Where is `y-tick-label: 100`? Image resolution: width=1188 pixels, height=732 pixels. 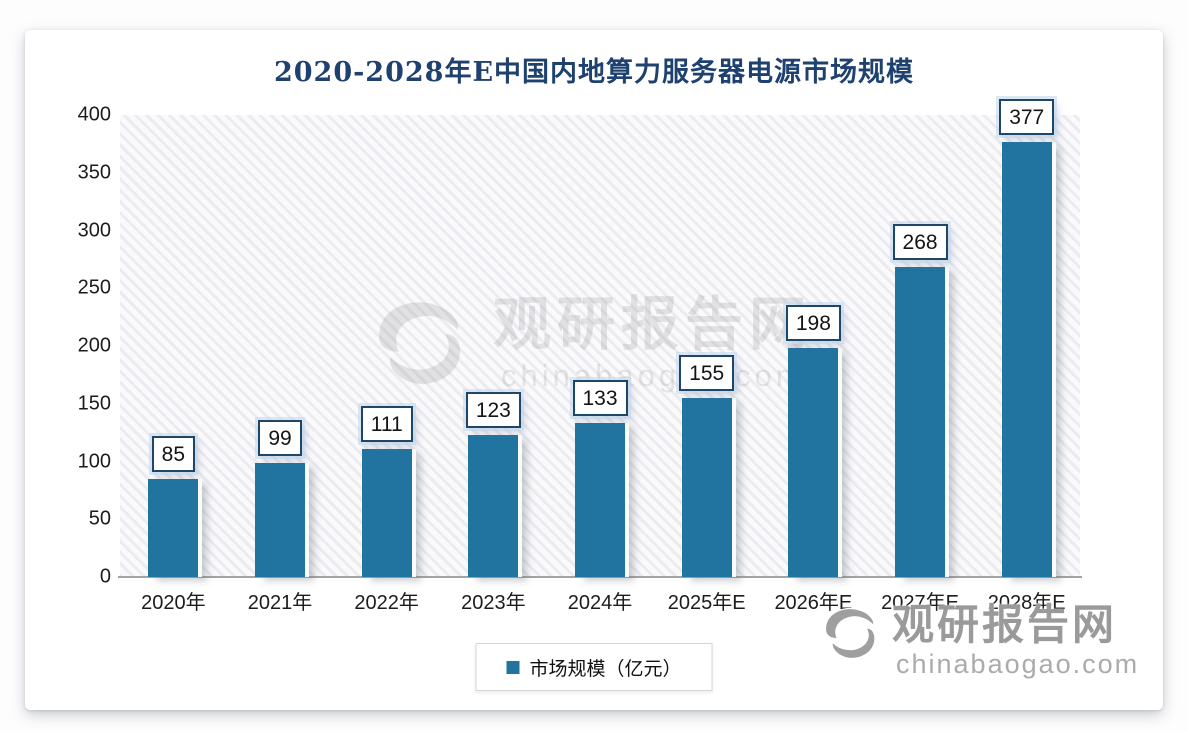 y-tick-label: 100 is located at coordinates (94, 461).